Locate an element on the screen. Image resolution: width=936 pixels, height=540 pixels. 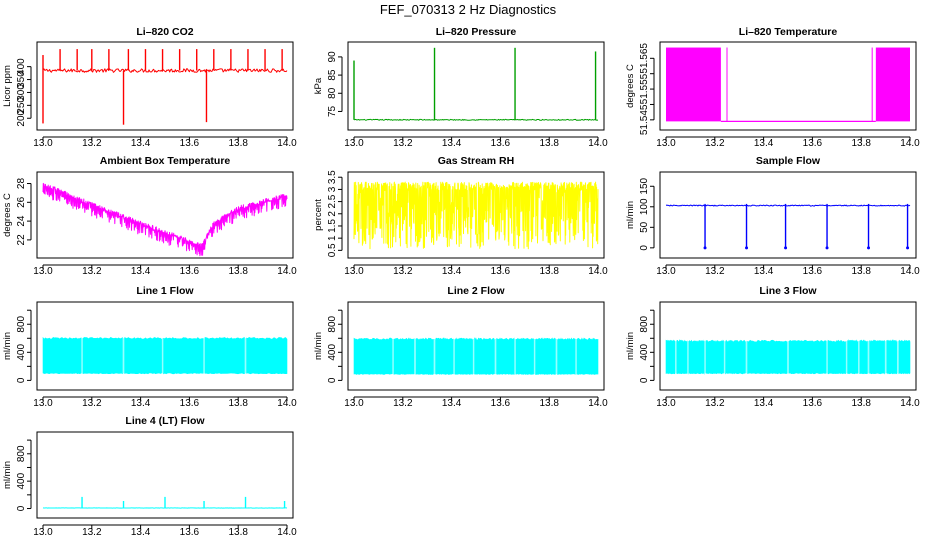
plot-frame-line3 is located at coordinates (788, 346).